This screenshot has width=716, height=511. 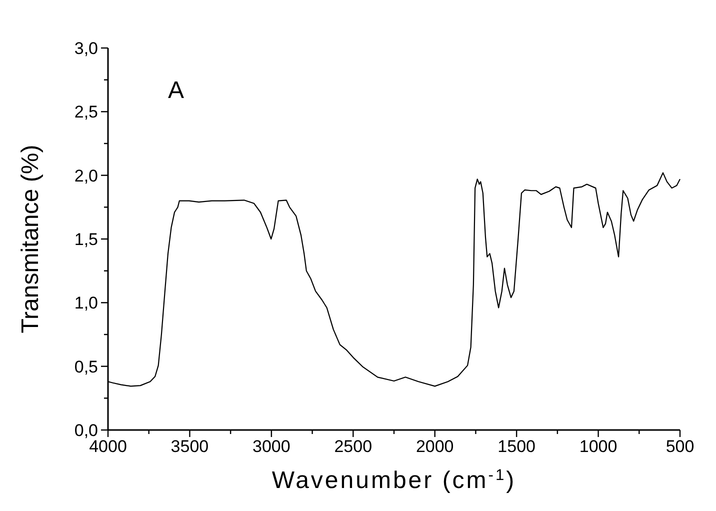 What do you see at coordinates (598, 446) in the screenshot?
I see `x-tick-label: 1000` at bounding box center [598, 446].